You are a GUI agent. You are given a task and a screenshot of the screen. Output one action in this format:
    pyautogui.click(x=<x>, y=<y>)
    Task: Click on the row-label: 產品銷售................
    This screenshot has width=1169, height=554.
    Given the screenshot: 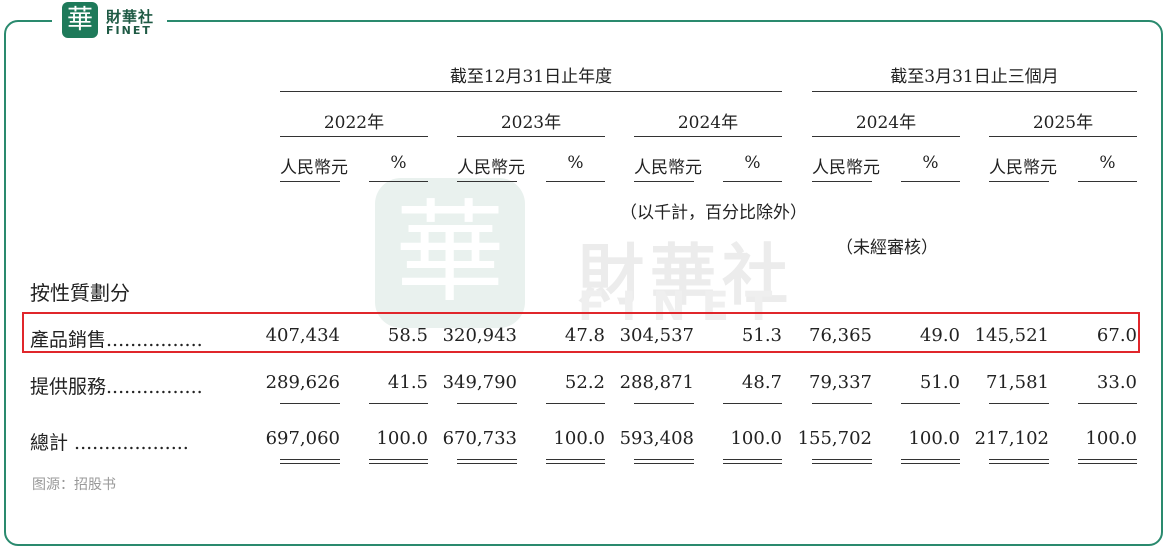 What is the action you would take?
    pyautogui.click(x=116, y=340)
    